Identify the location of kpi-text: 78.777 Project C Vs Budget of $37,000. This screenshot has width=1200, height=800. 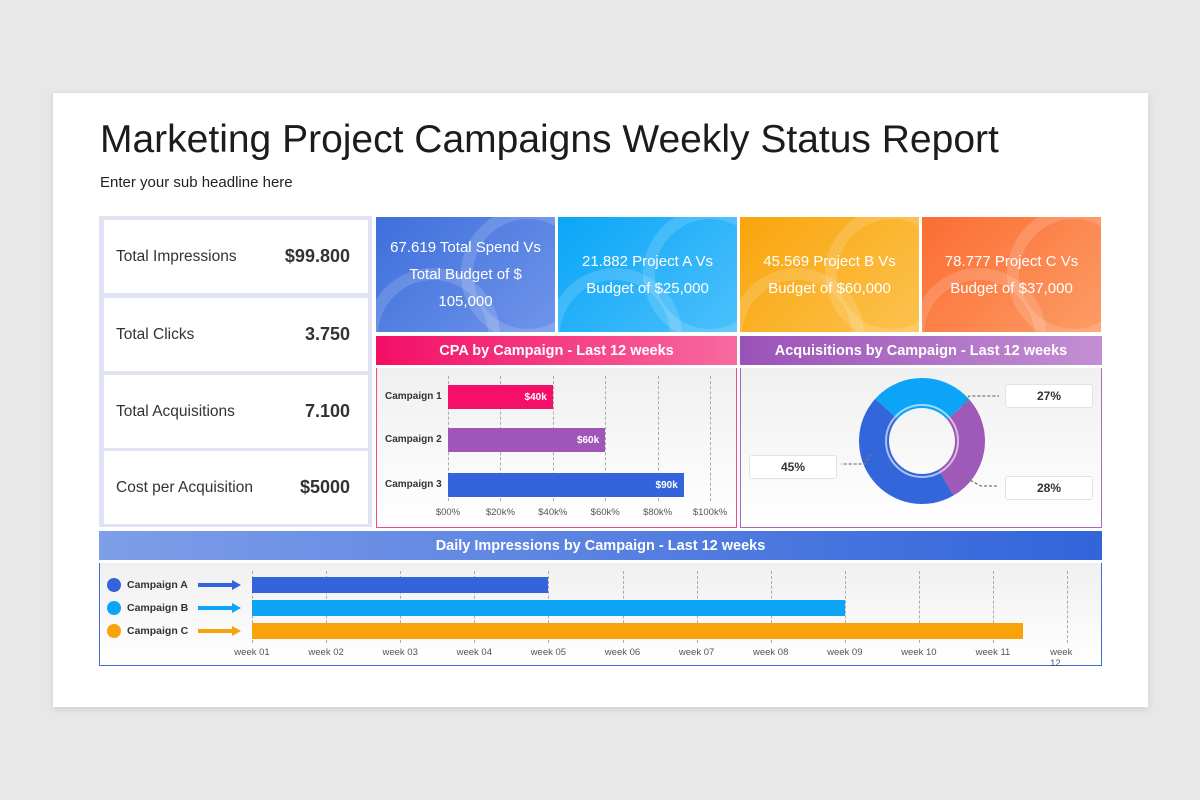
(1011, 274).